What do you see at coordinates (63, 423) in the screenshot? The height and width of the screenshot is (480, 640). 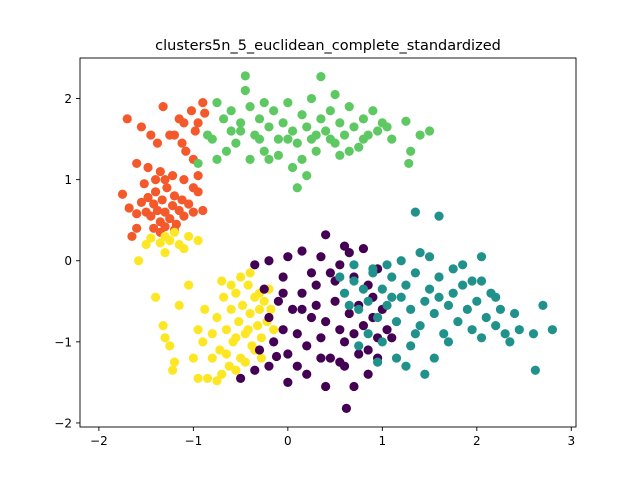 I see `y-tick-label: −2` at bounding box center [63, 423].